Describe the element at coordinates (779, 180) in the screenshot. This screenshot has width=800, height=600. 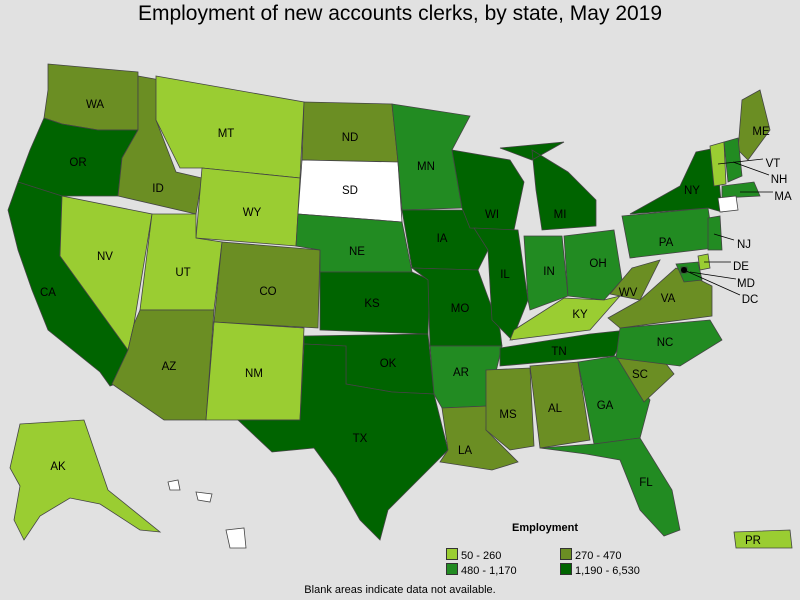
I see `state-label-nh: NH` at that location.